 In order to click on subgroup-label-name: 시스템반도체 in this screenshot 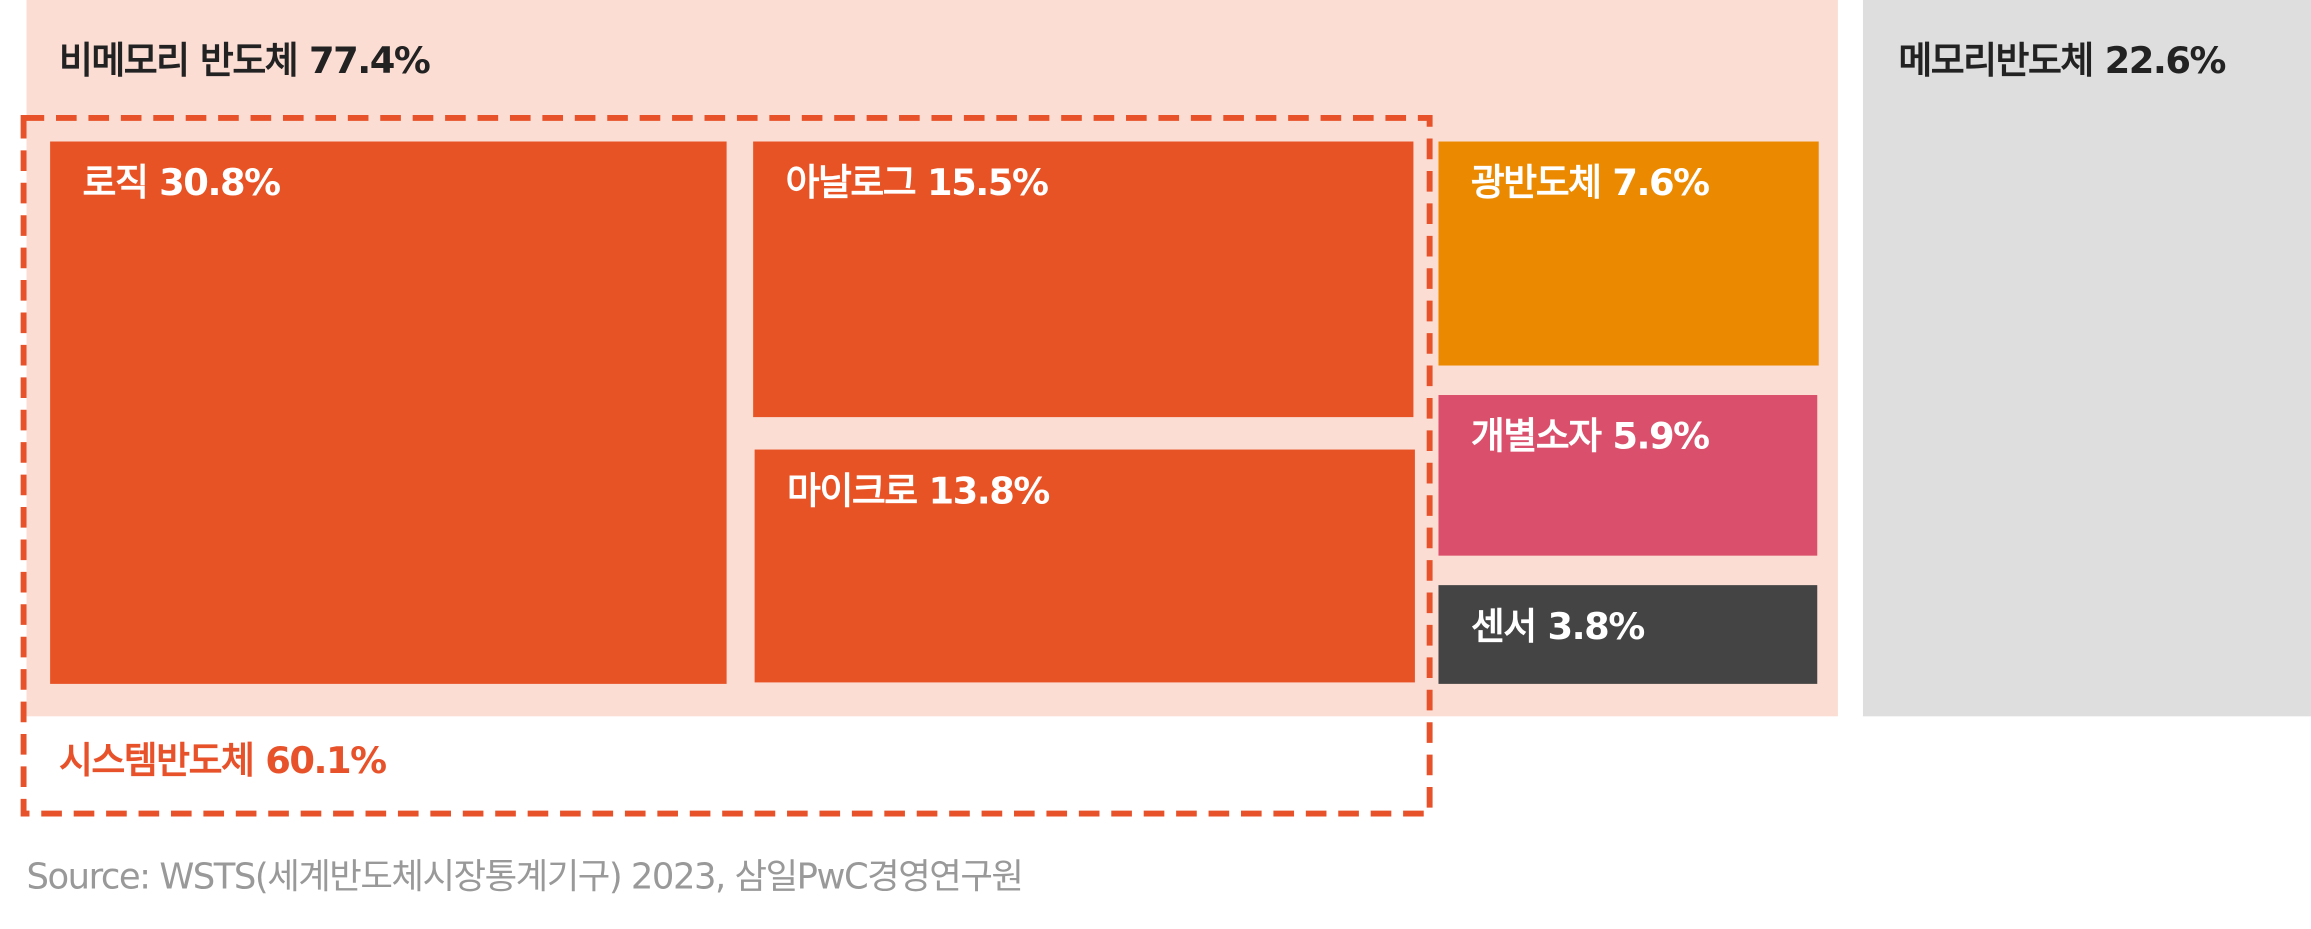, I will do `click(156, 759)`.